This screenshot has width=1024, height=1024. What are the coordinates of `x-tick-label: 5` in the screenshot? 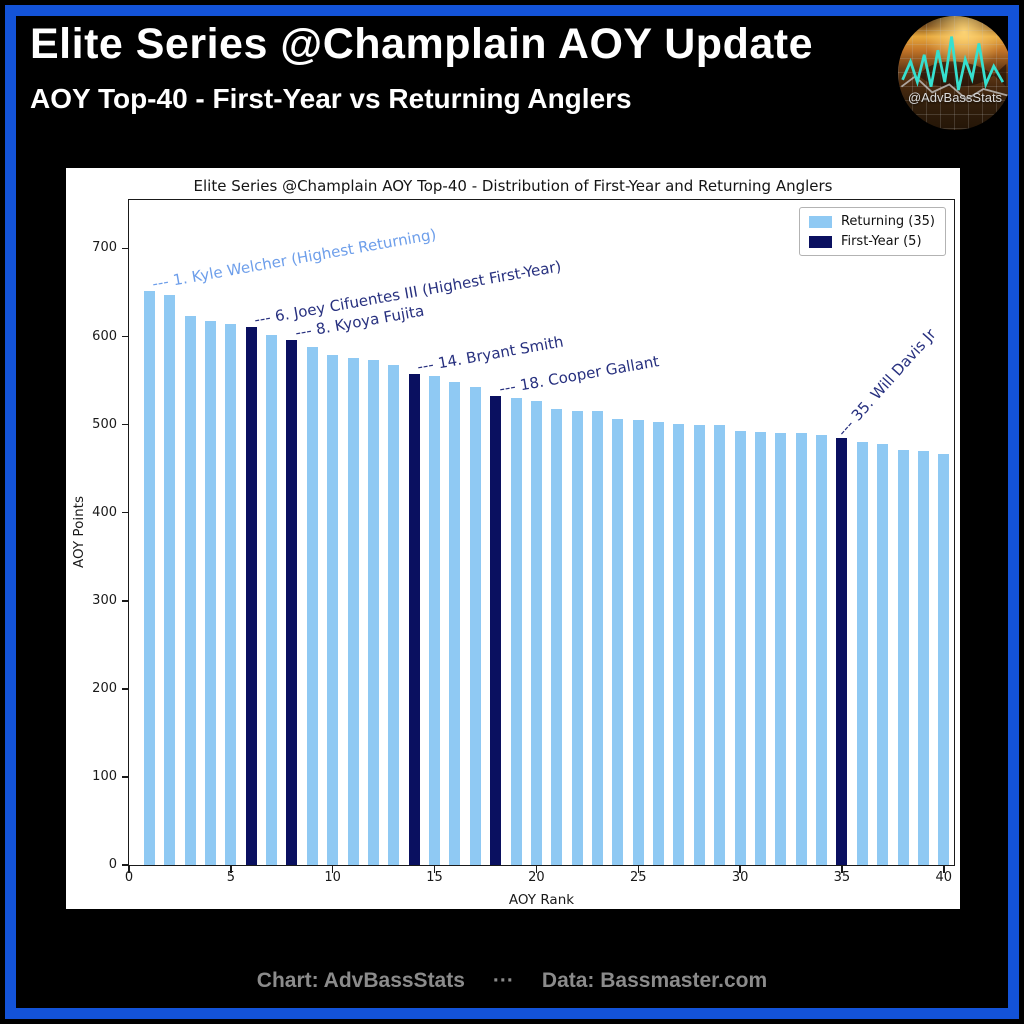 It's located at (230, 877).